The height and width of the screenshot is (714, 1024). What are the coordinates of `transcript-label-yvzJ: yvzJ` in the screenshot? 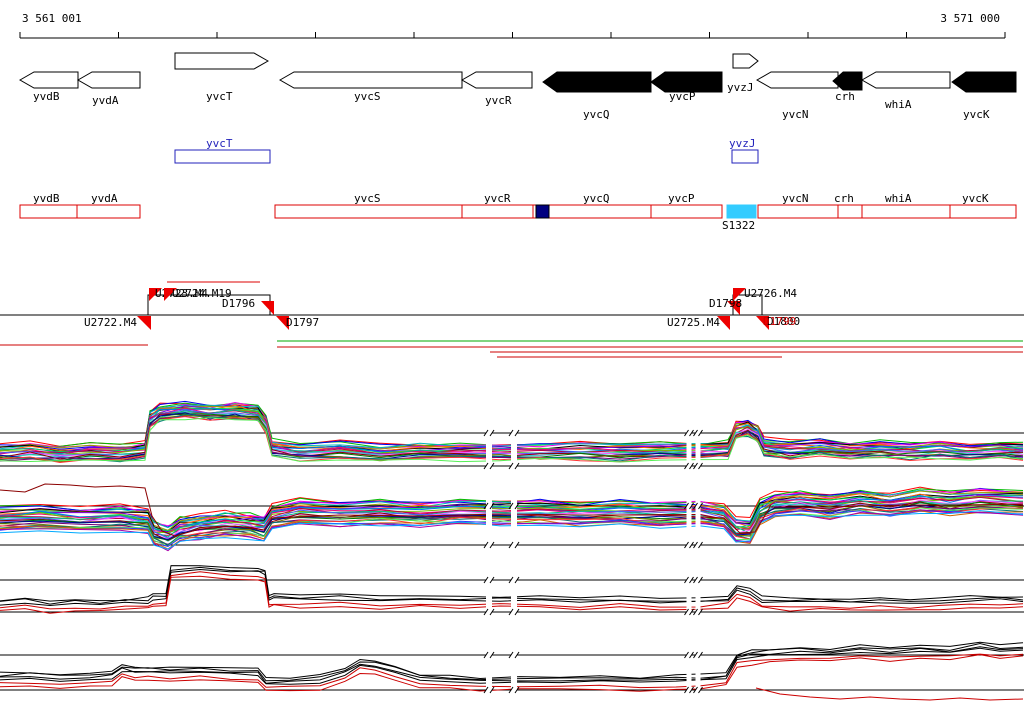 It's located at (742, 143).